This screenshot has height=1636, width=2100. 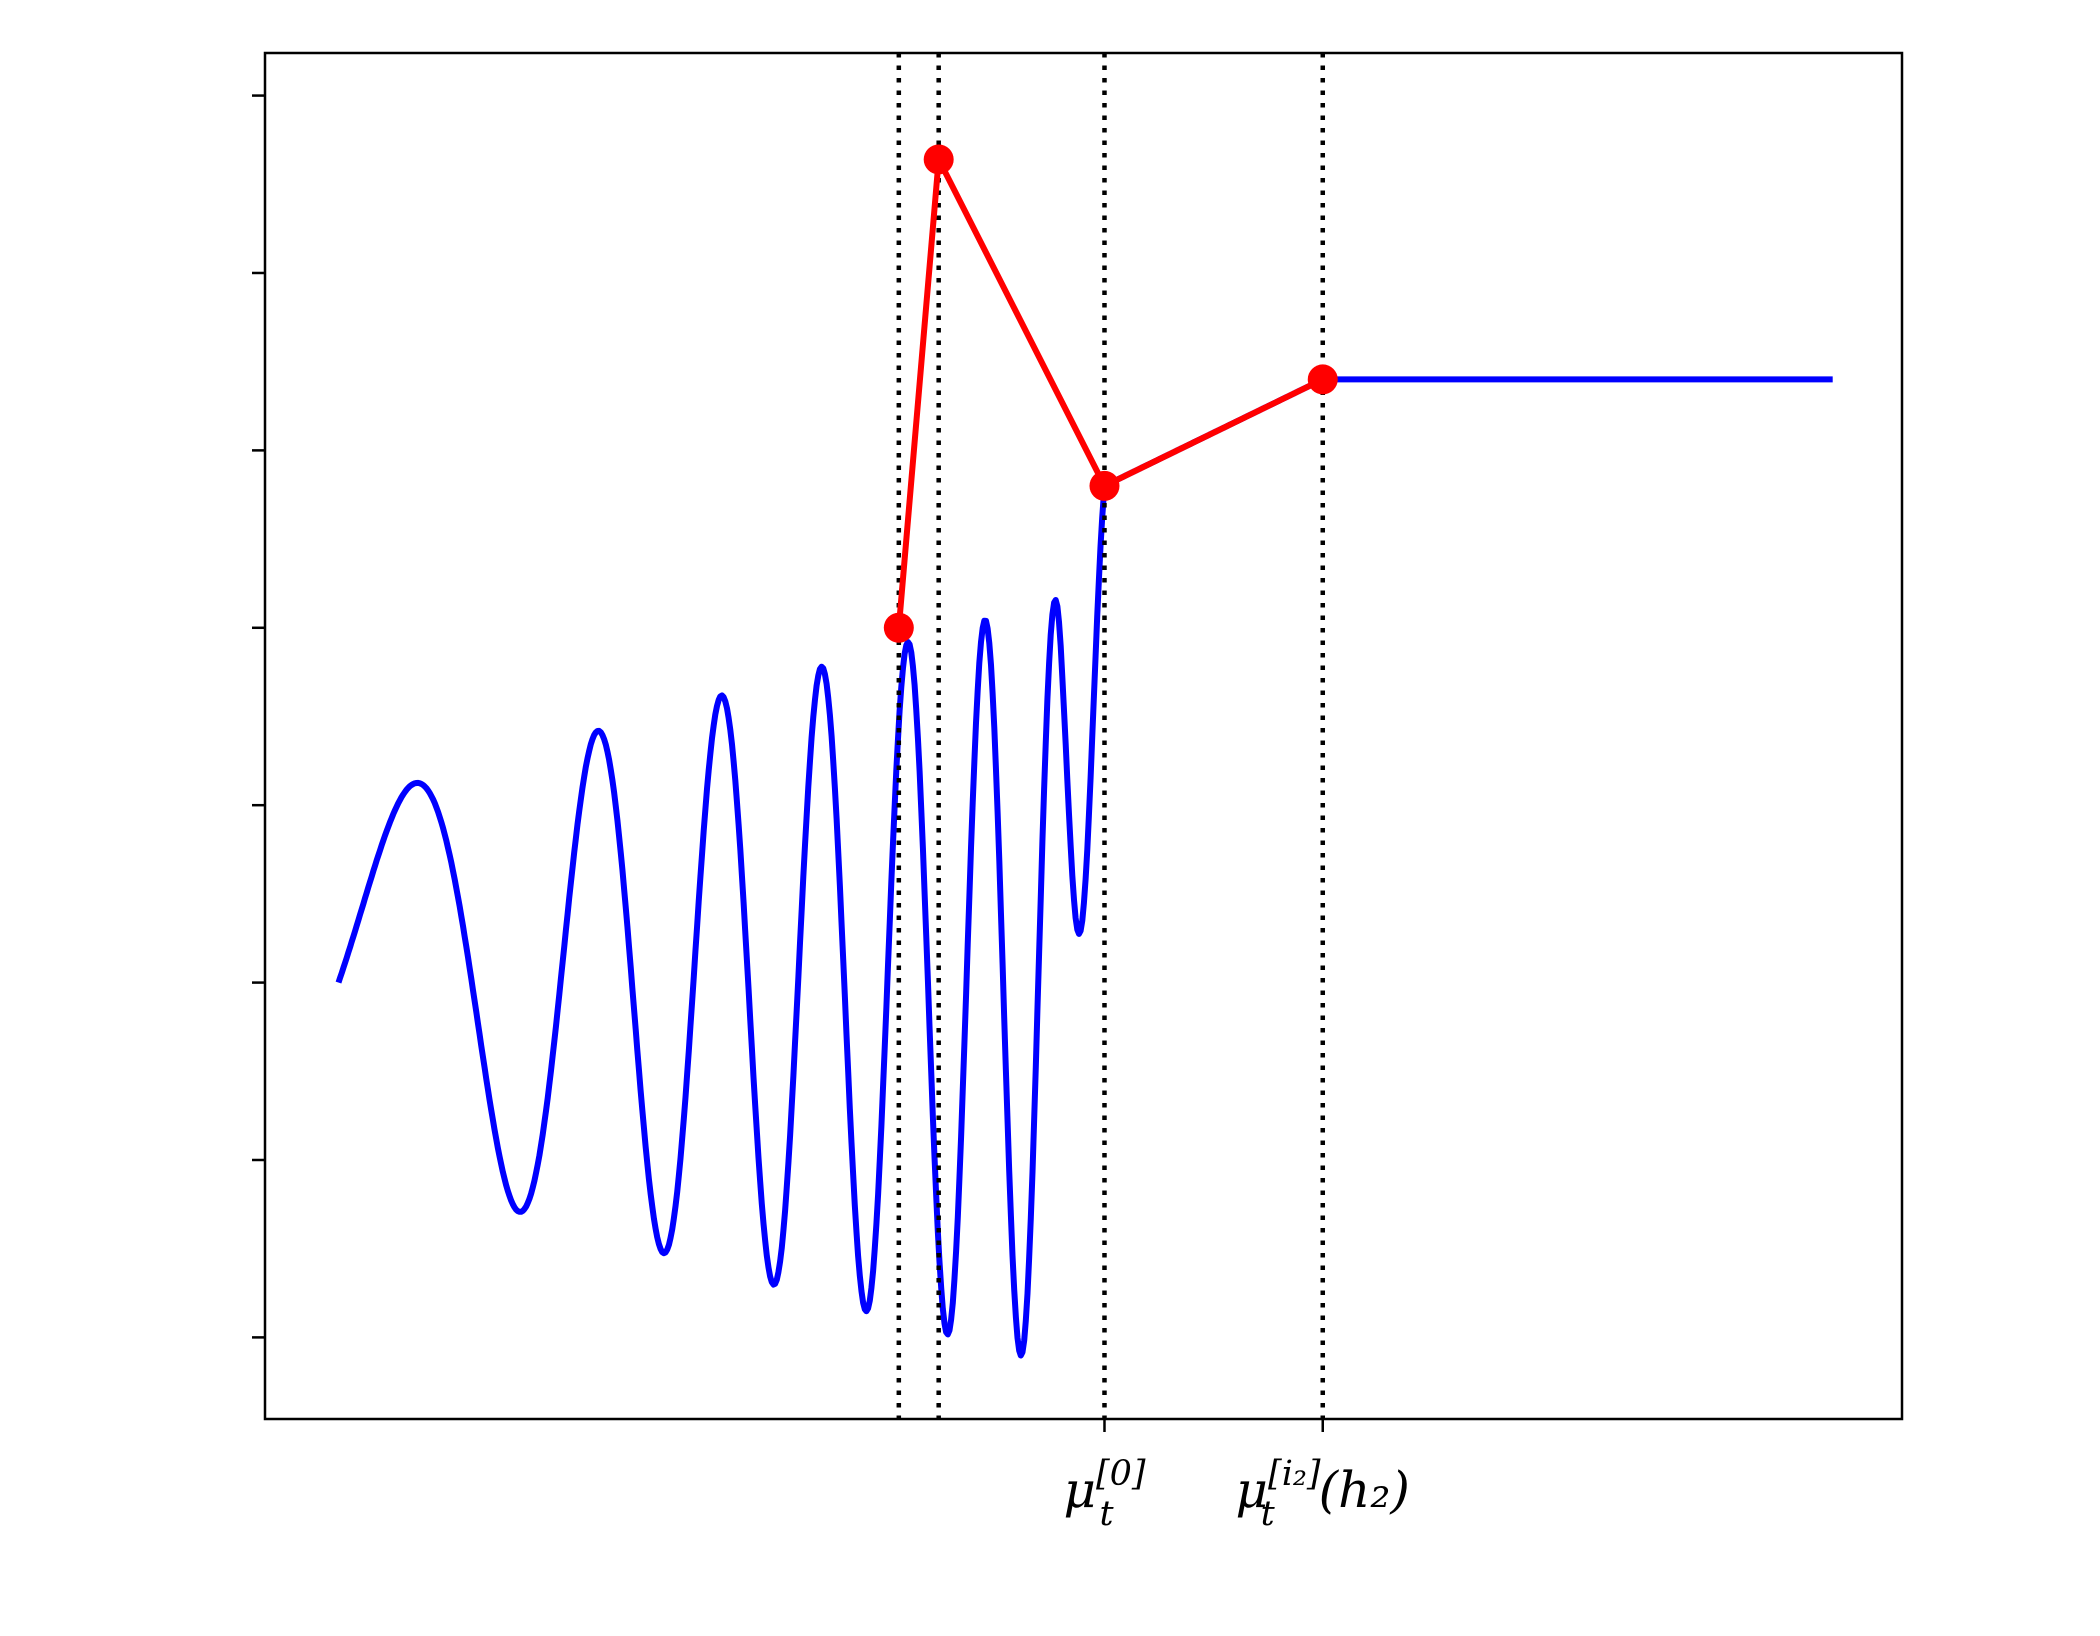 What do you see at coordinates (1323, 1494) in the screenshot?
I see `x-tick-label: μ[i₂] t (h₂)` at bounding box center [1323, 1494].